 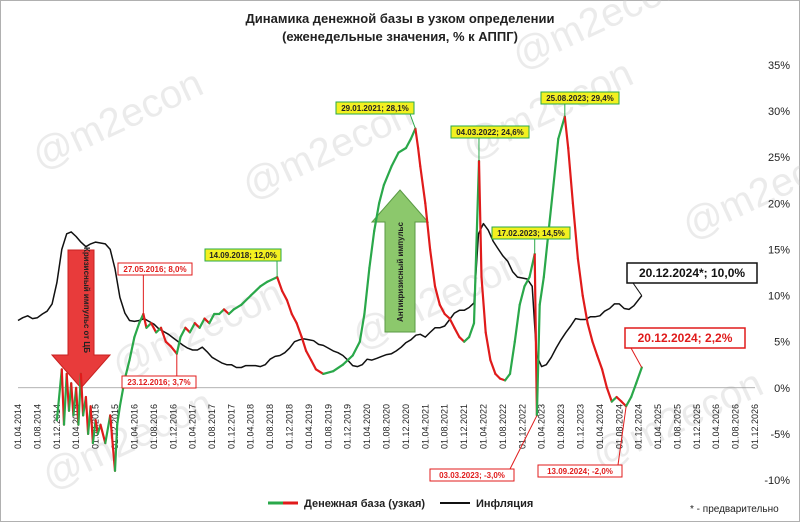 I want to click on y-tick-label: 20%, so click(x=779, y=204).